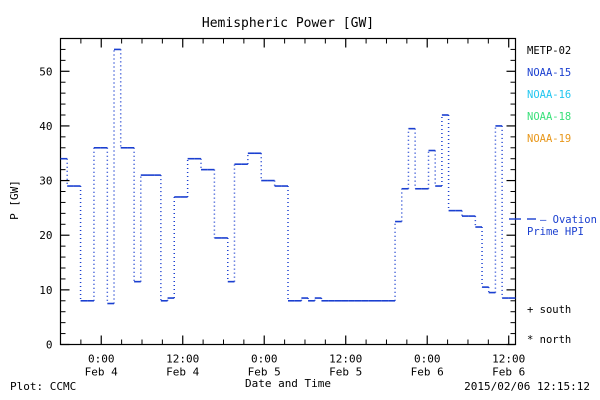 This screenshot has height=400, width=600. What do you see at coordinates (45, 71) in the screenshot?
I see `y-tick-label: 50` at bounding box center [45, 71].